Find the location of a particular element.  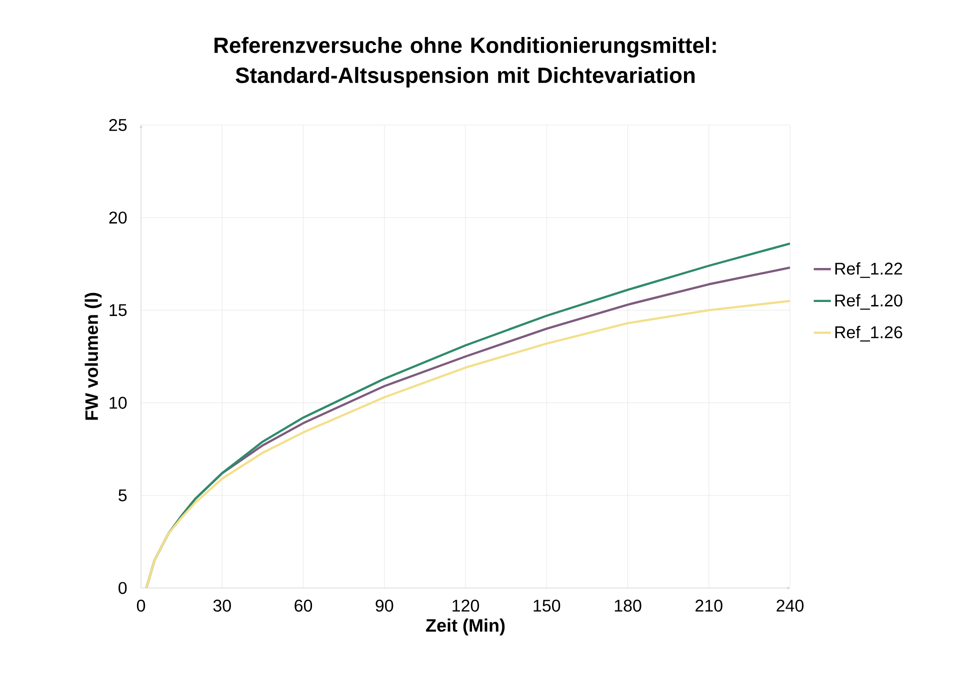

x-tick-label: 0 is located at coordinates (141, 606).